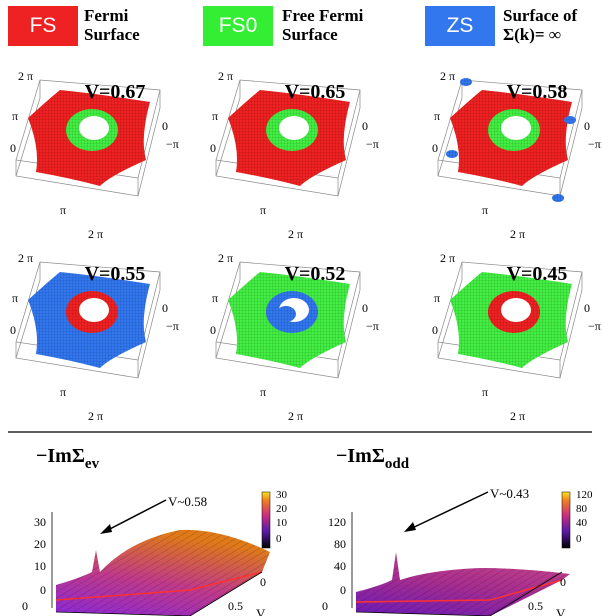 This screenshot has width=602, height=616. I want to click on z-tick-label: 120, so click(337, 522).